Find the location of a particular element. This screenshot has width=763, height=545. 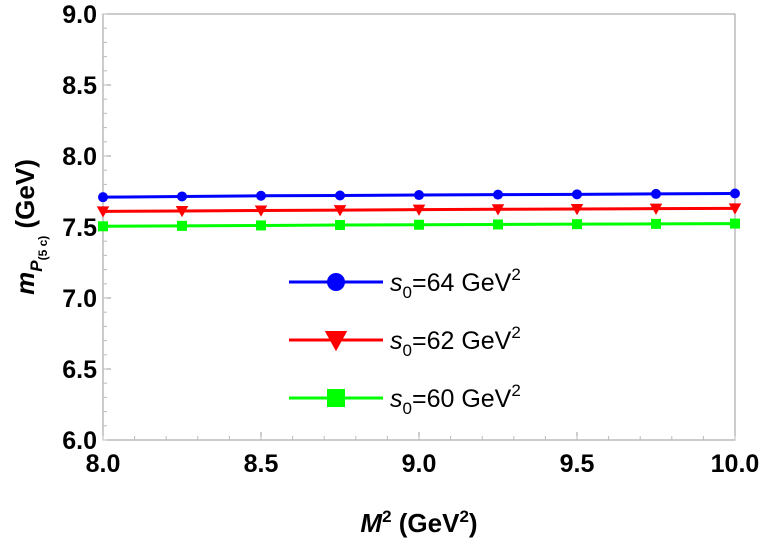

y-tick-label: 8.5 is located at coordinates (79, 86).